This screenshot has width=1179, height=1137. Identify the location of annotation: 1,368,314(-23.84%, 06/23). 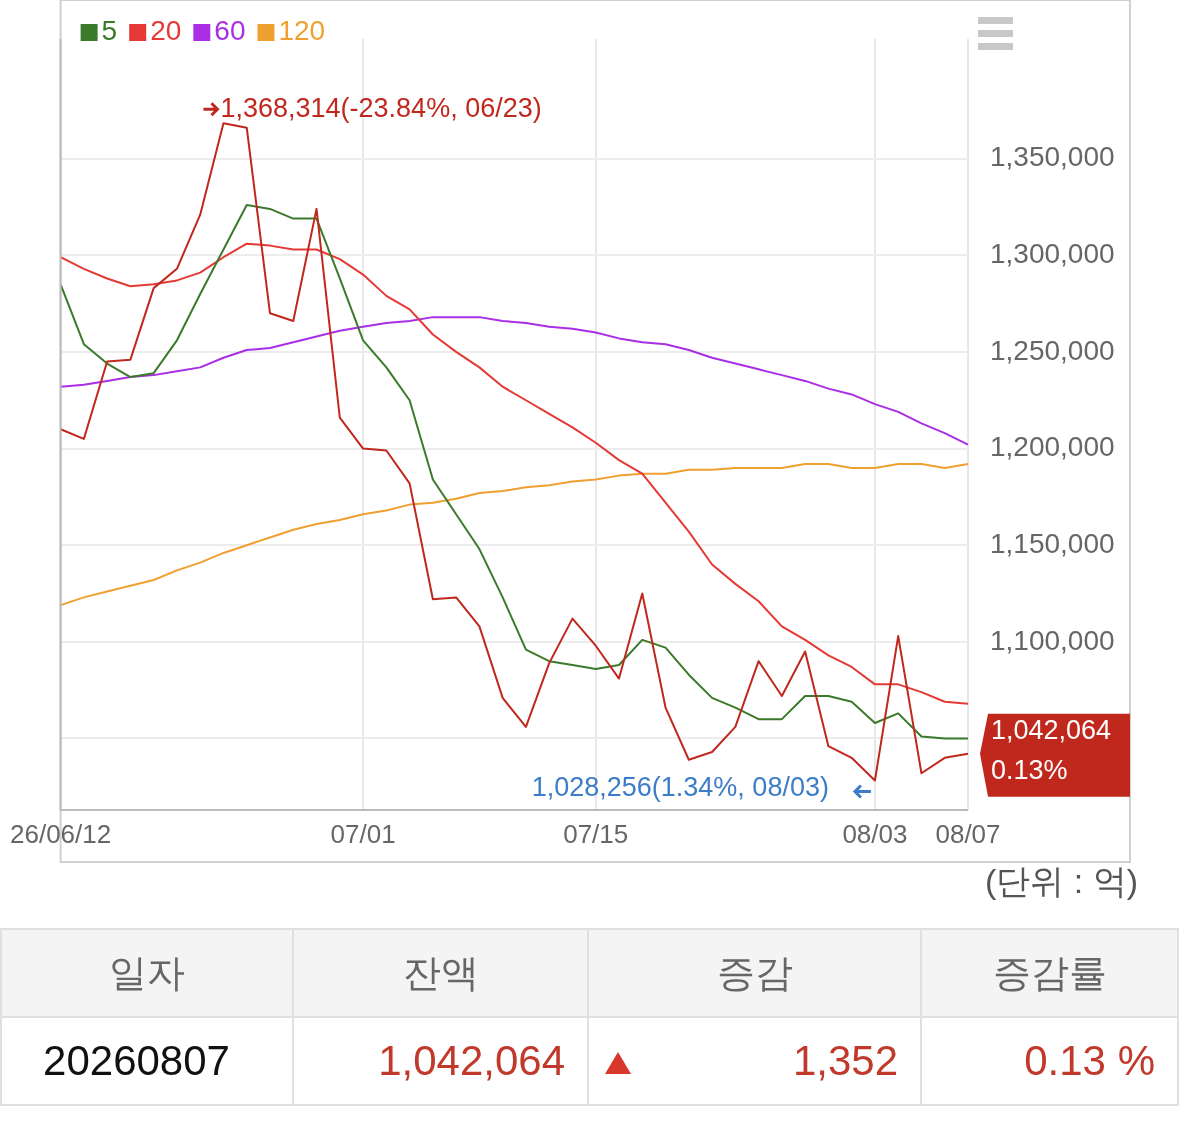
(381, 107).